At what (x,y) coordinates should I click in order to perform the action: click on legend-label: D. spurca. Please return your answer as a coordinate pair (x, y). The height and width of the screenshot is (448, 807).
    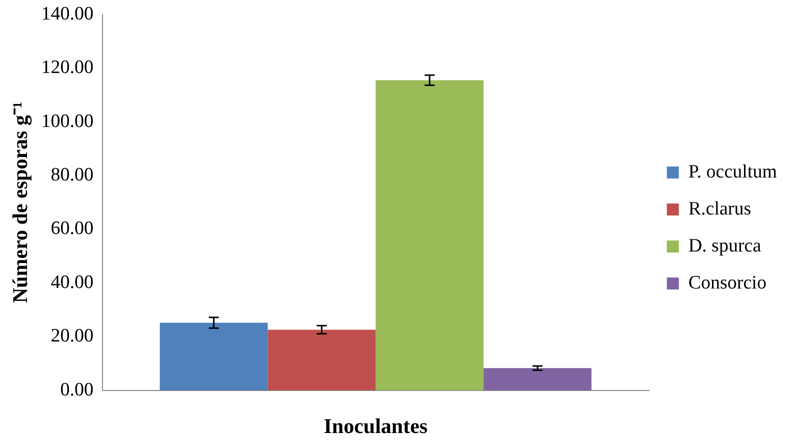
    Looking at the image, I should click on (725, 245).